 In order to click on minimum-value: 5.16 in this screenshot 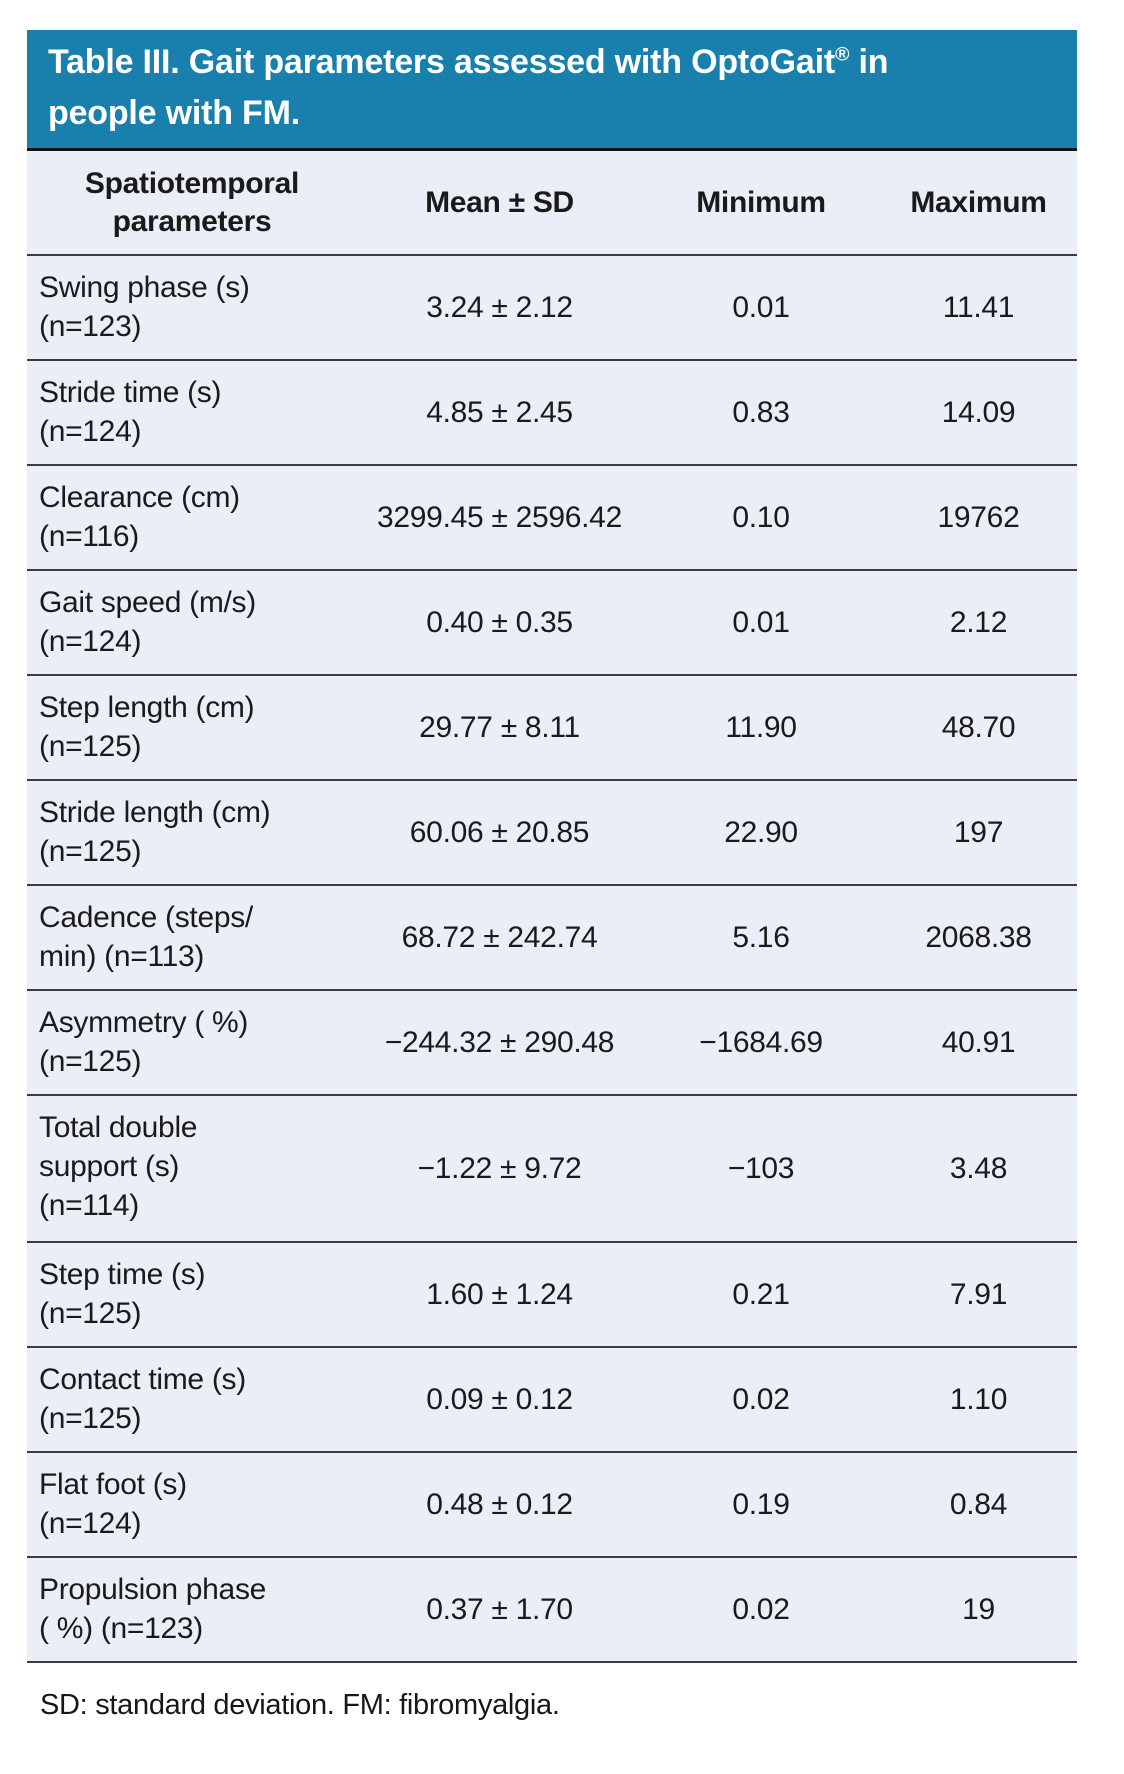, I will do `click(761, 937)`.